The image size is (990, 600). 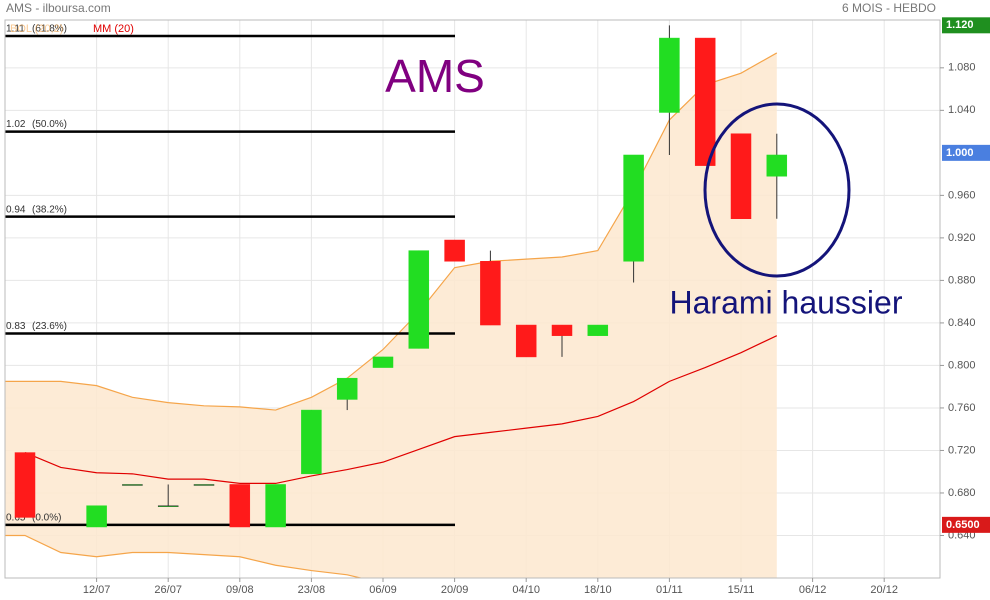 What do you see at coordinates (46, 517) in the screenshot?
I see `fib-label: (0.0%)` at bounding box center [46, 517].